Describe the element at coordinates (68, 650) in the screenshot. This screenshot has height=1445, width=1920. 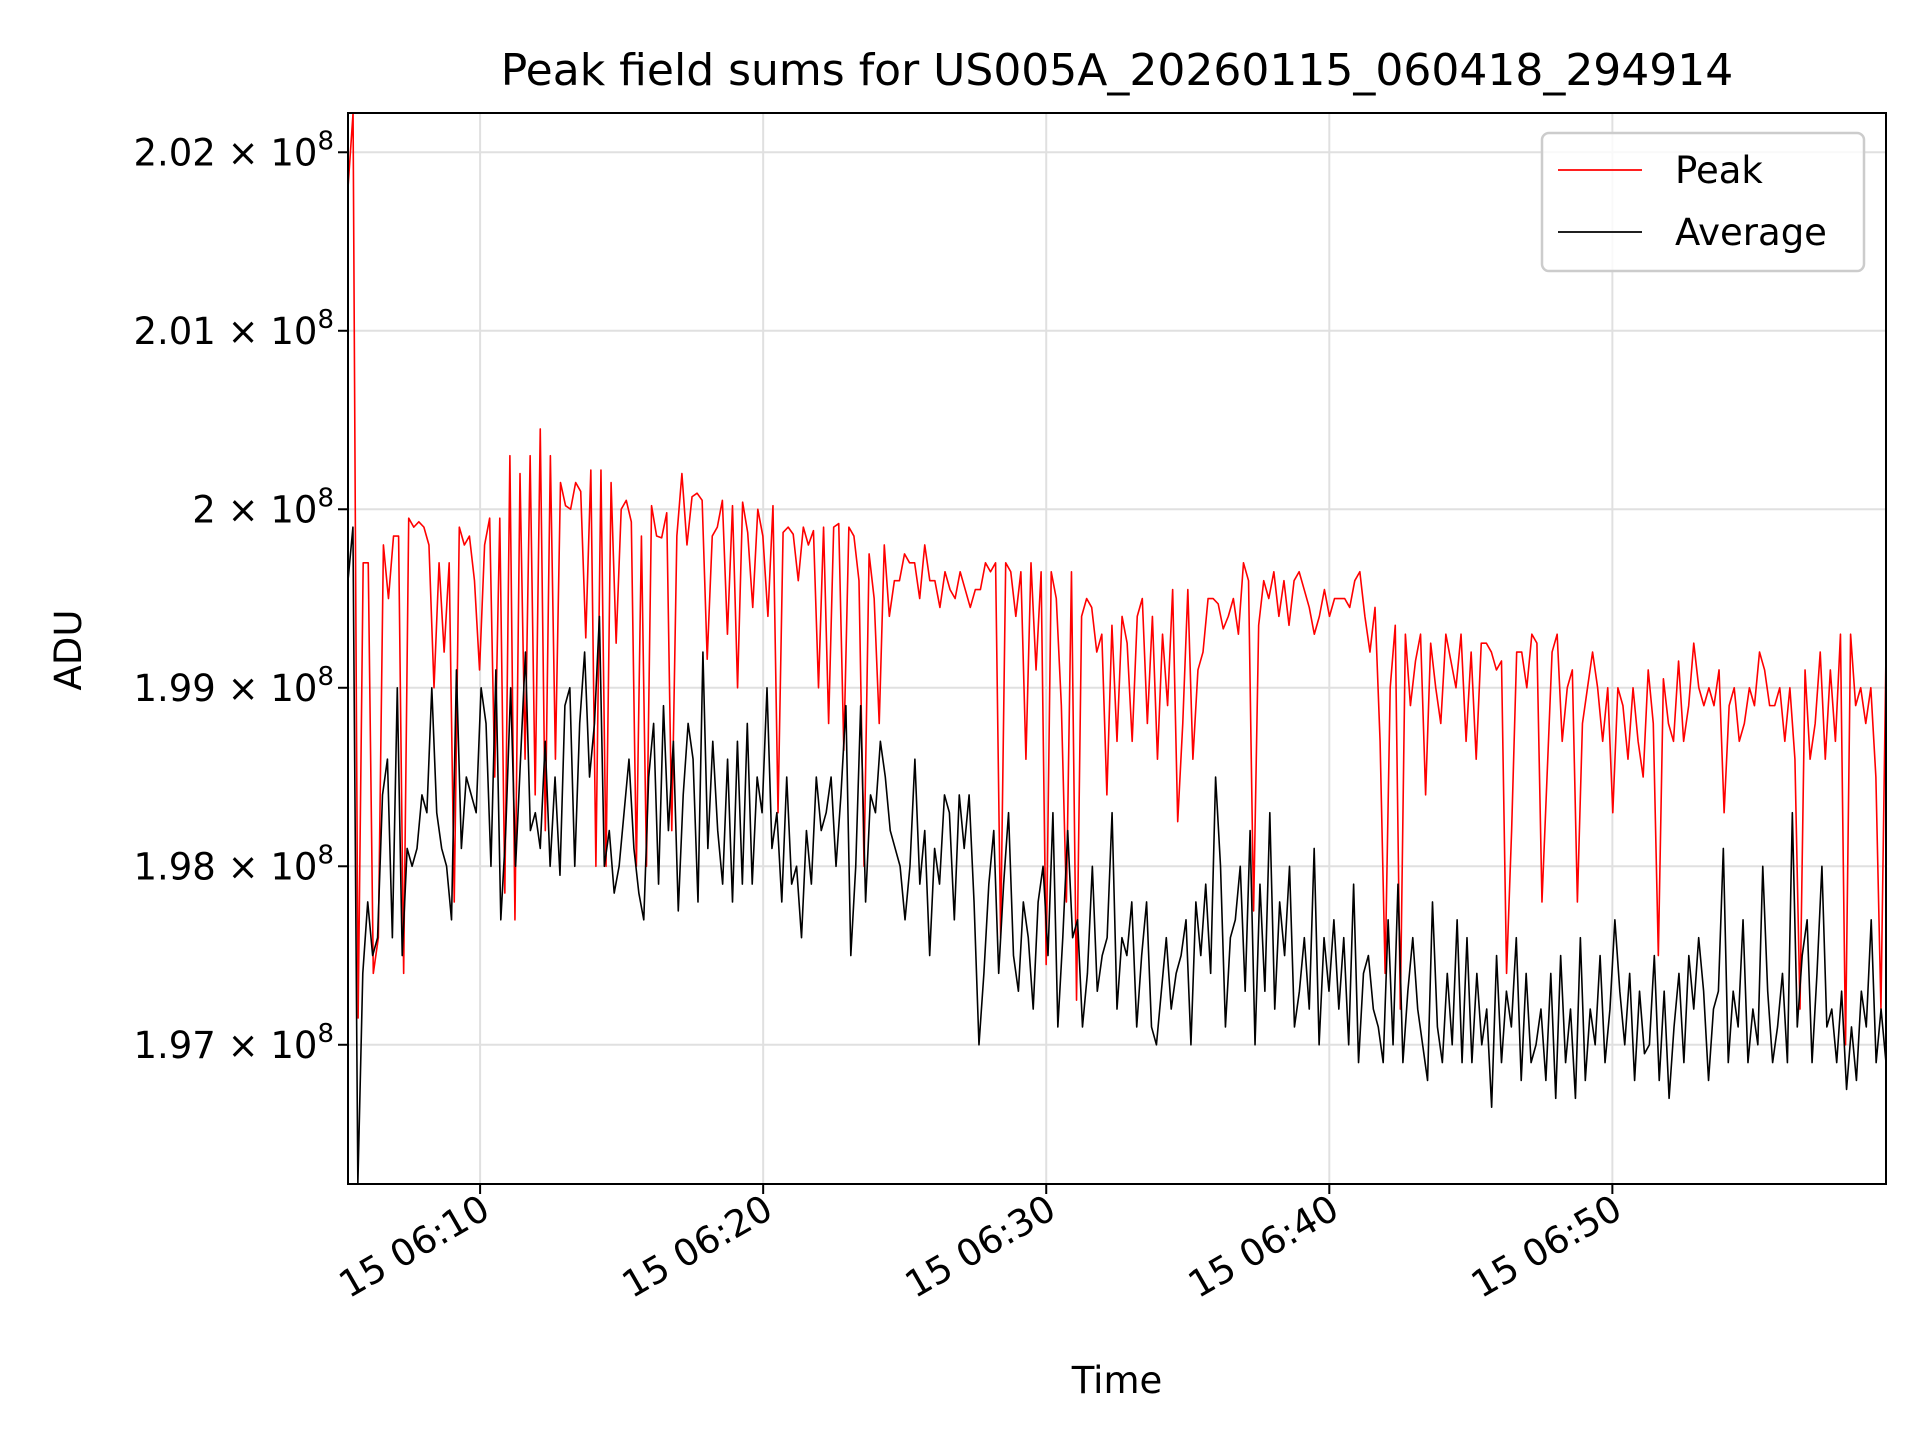
I see `y-axis-label: ADU` at that location.